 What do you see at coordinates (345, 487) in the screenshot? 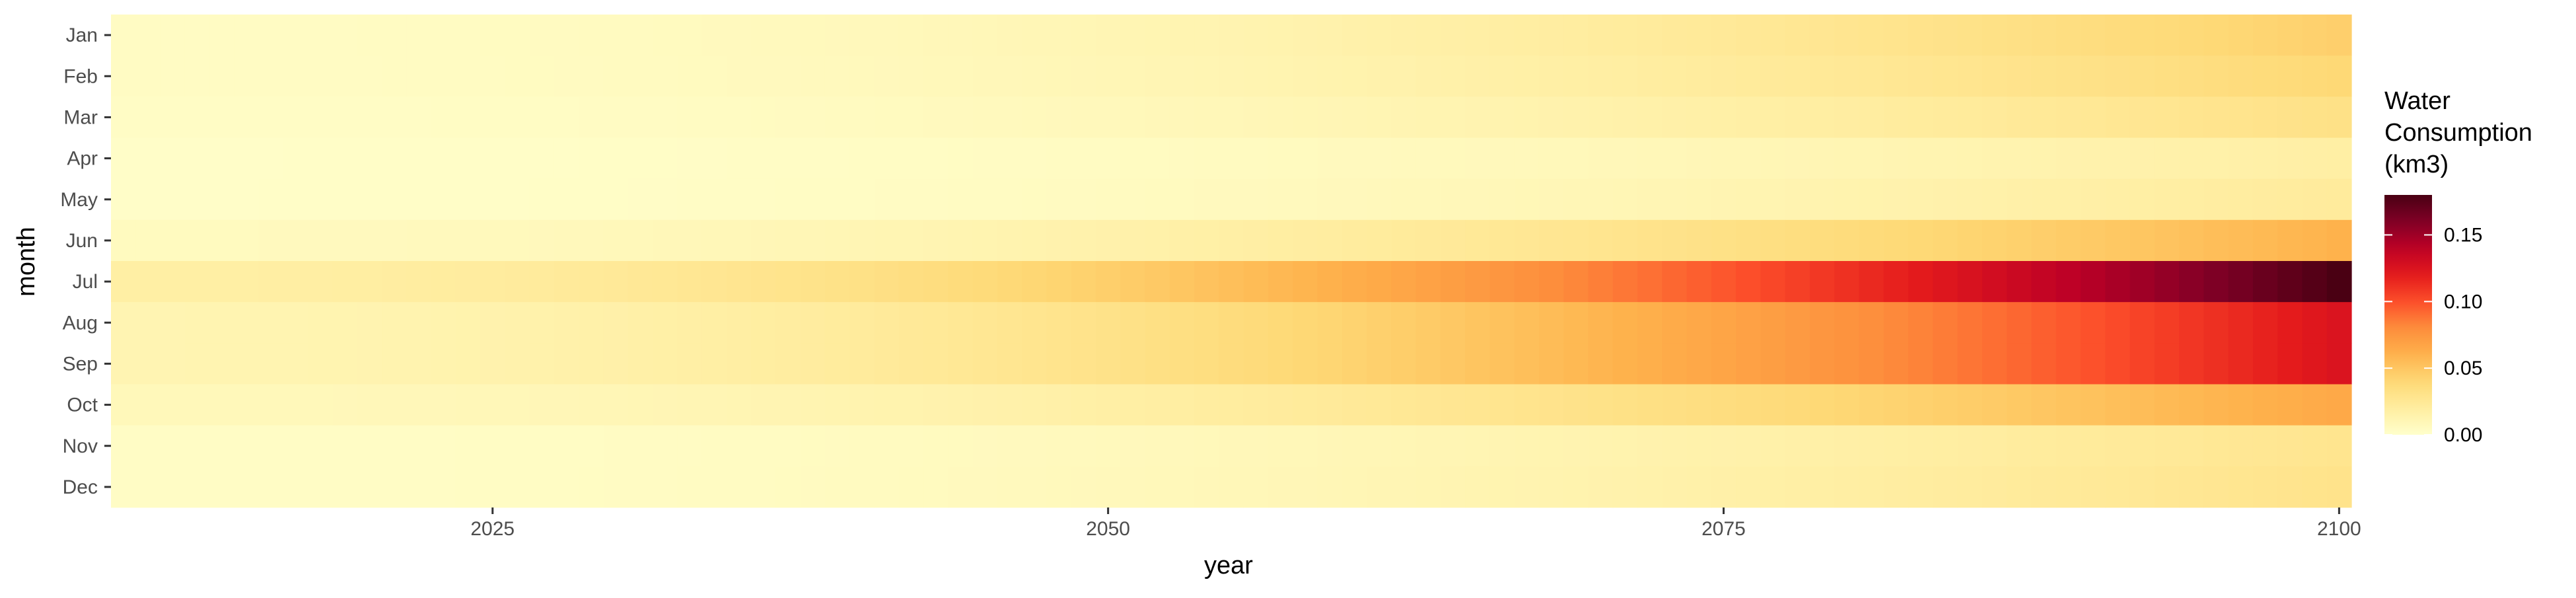
I see `heatmap-tile-dec-2019` at bounding box center [345, 487].